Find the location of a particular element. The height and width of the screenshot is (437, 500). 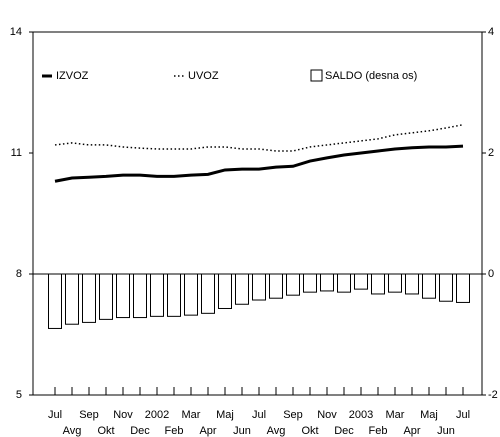

x-tick-label: 2003 is located at coordinates (361, 415).